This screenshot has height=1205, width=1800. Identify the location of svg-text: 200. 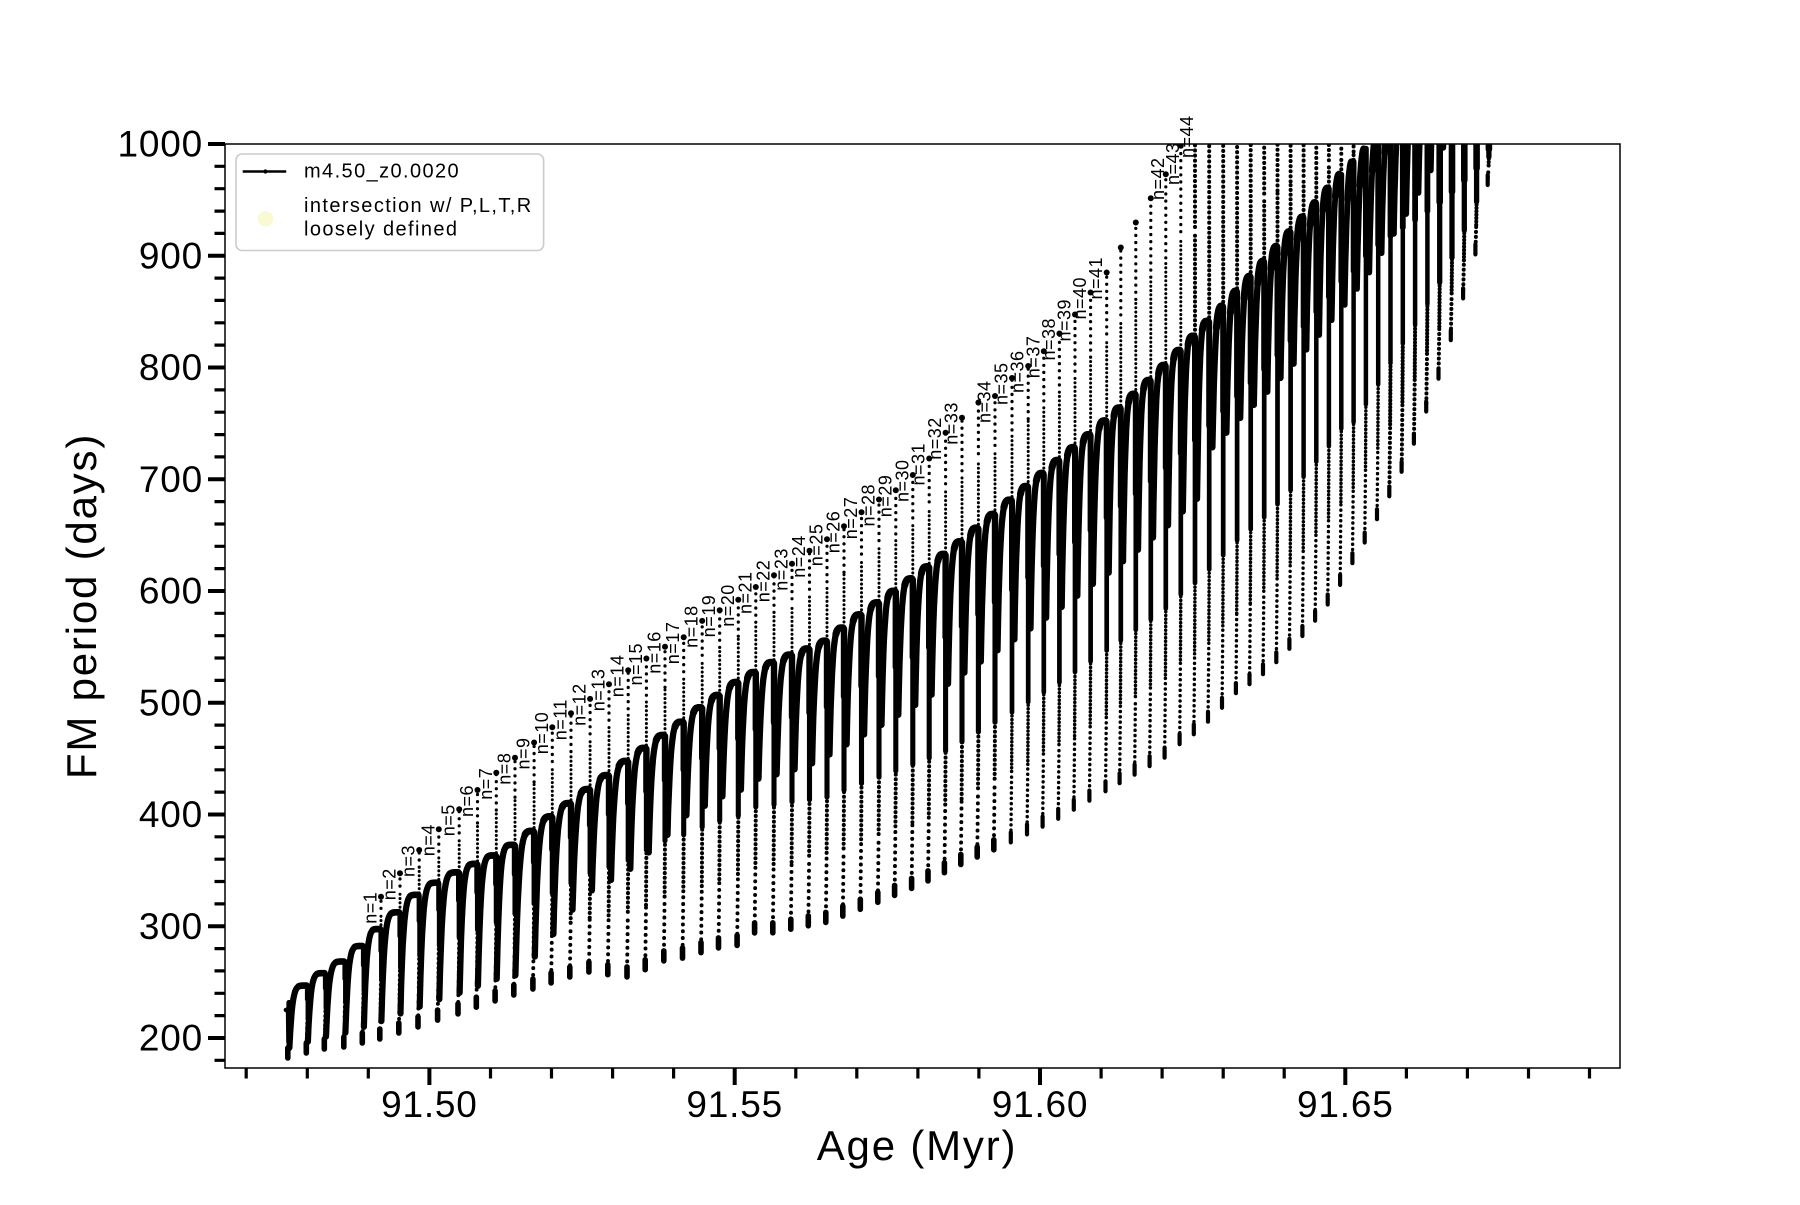
(171, 1038).